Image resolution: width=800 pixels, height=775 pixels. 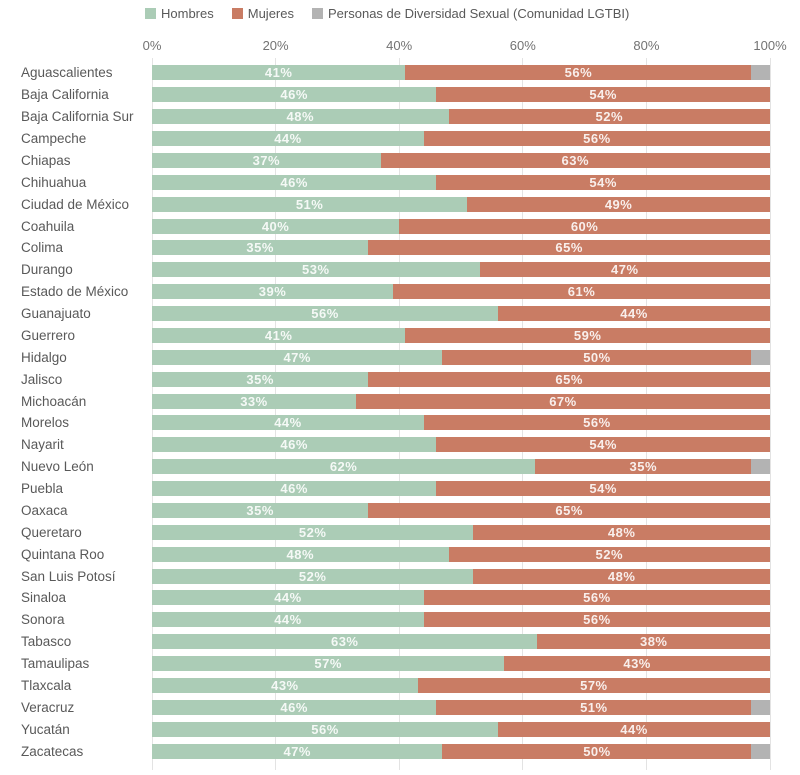 I want to click on segment-mujeres: 52%, so click(x=609, y=117).